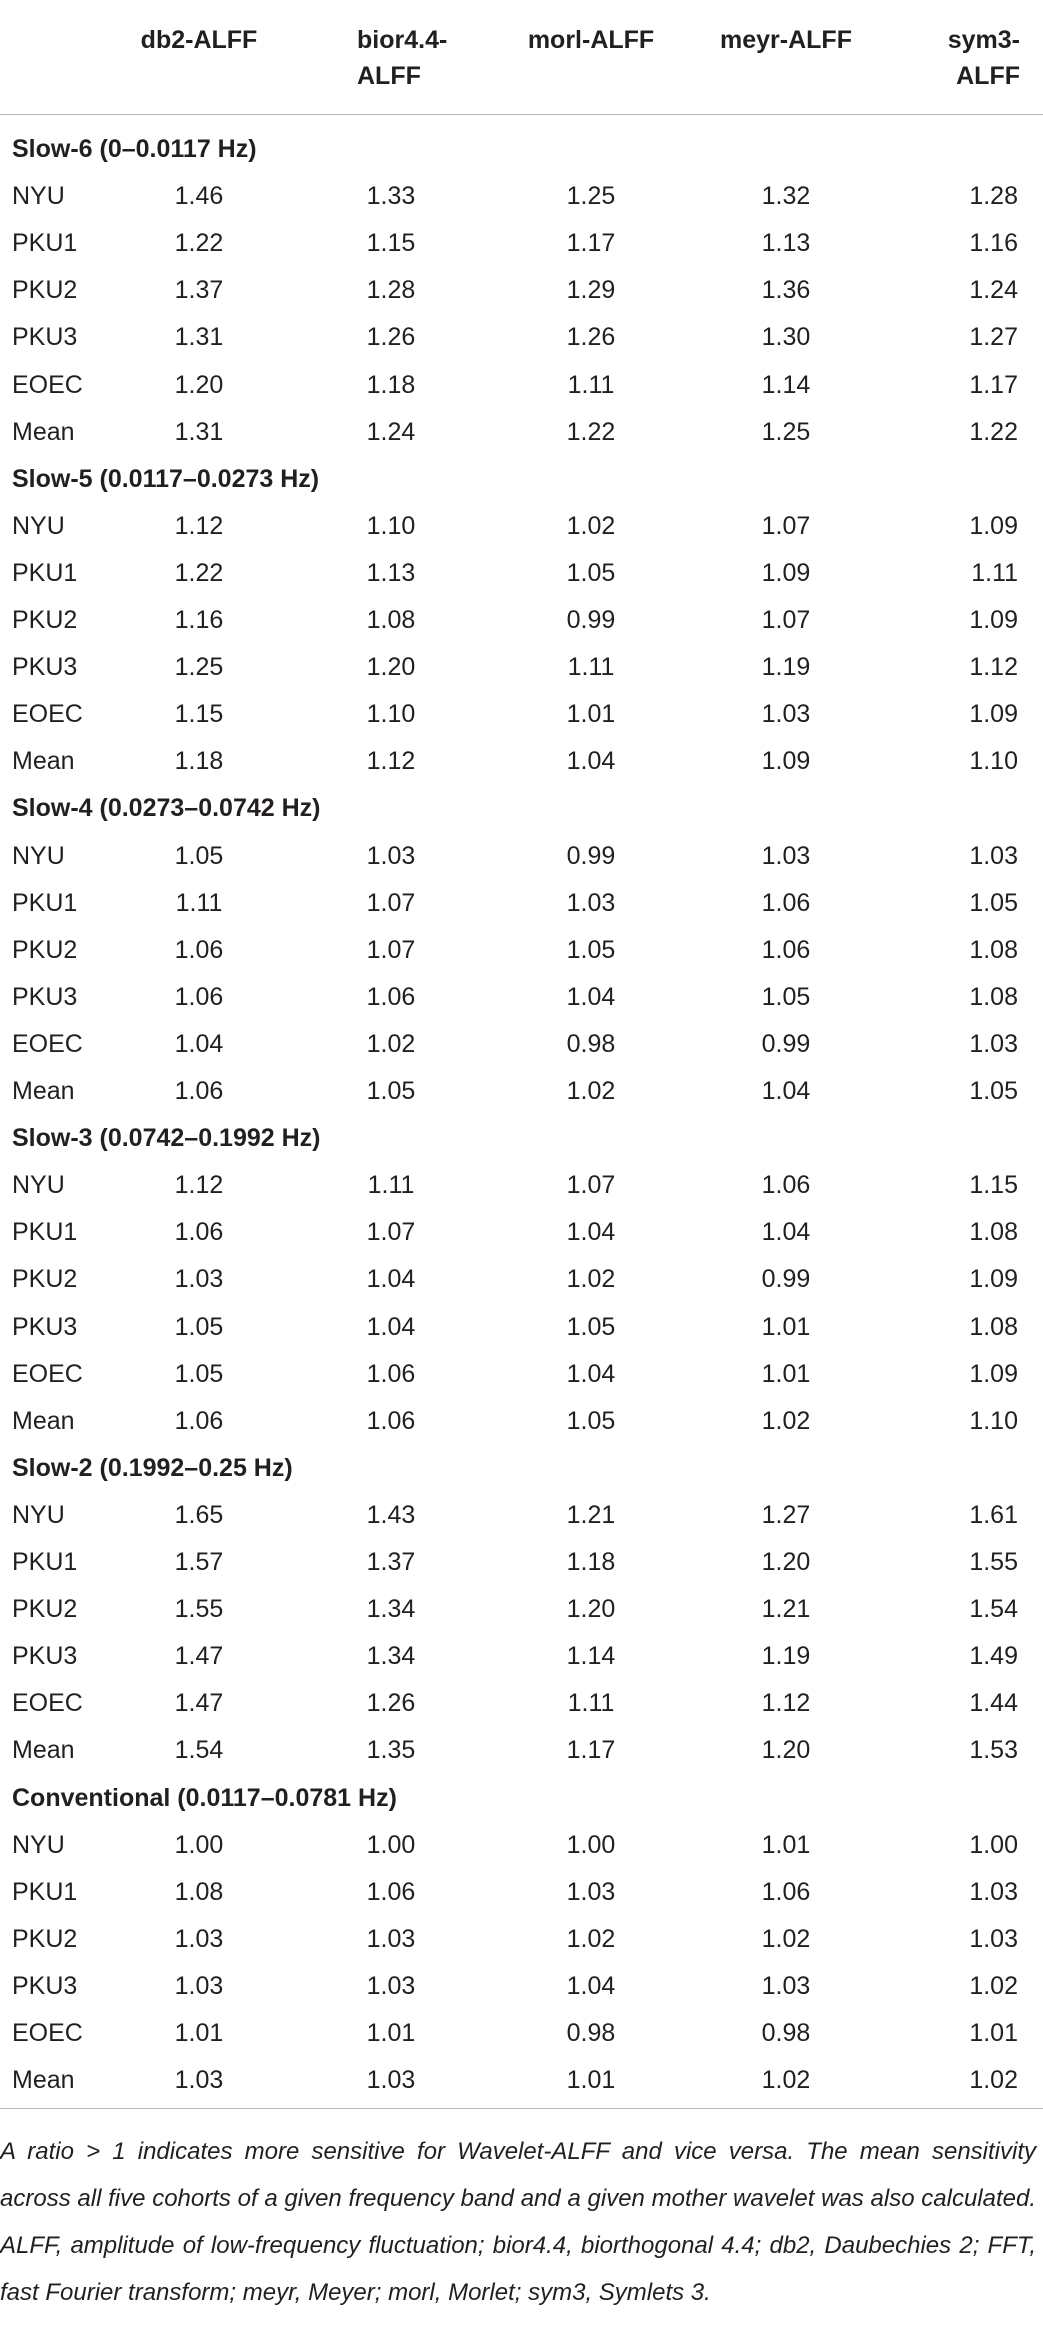 The width and height of the screenshot is (1043, 2326). What do you see at coordinates (391, 290) in the screenshot?
I see `cell-value: 1.28` at bounding box center [391, 290].